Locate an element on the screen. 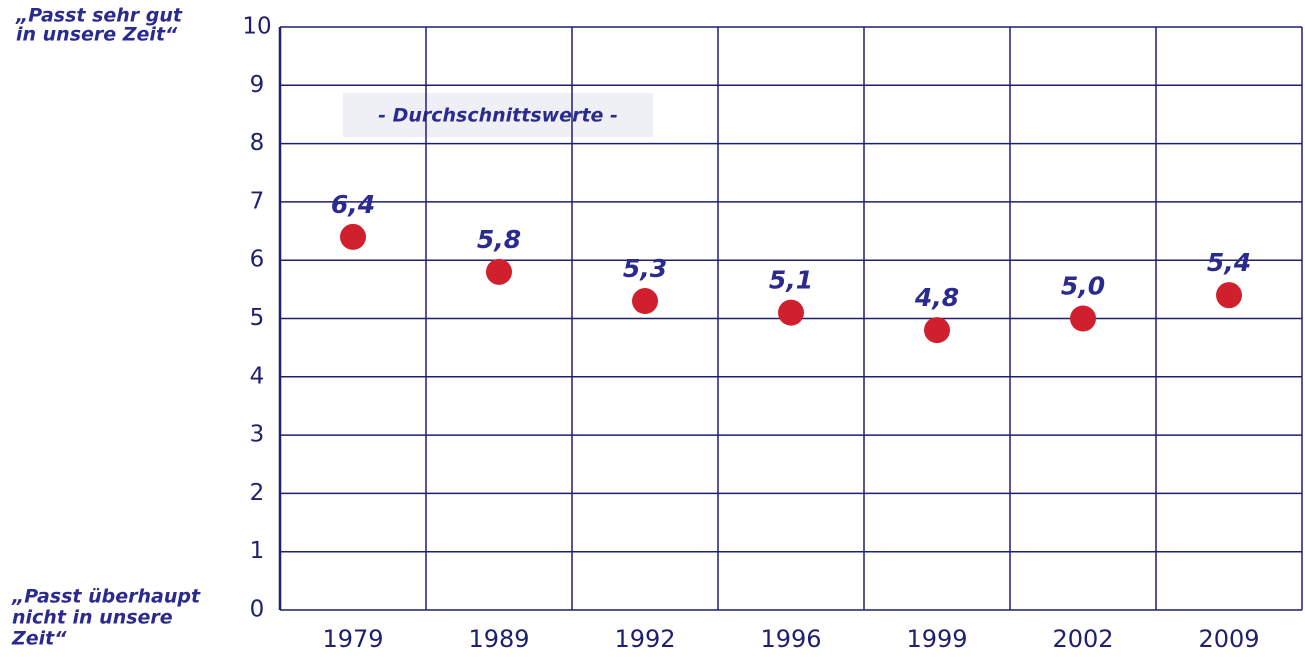 The width and height of the screenshot is (1305, 657). x-tick-label: 1996 is located at coordinates (790, 639).